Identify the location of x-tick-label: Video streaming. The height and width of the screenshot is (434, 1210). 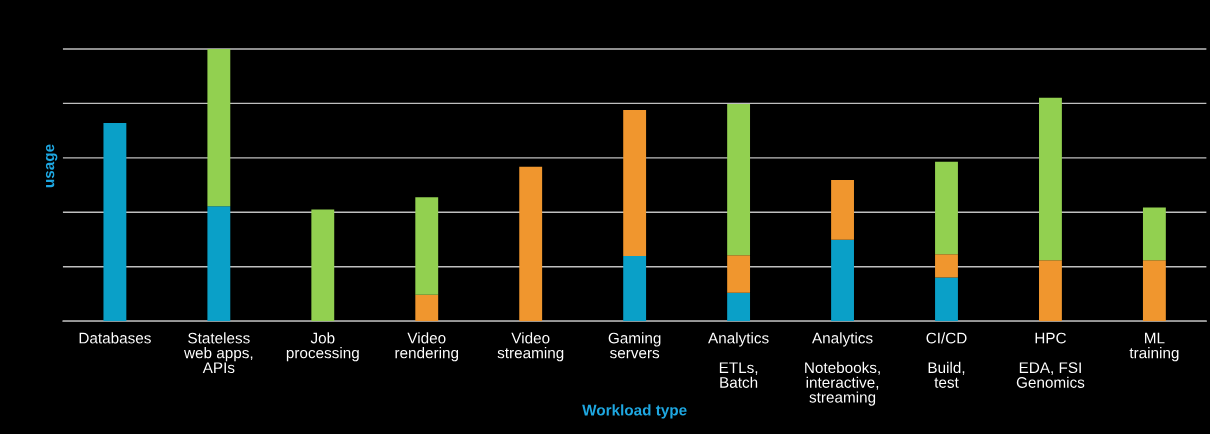
(530, 347).